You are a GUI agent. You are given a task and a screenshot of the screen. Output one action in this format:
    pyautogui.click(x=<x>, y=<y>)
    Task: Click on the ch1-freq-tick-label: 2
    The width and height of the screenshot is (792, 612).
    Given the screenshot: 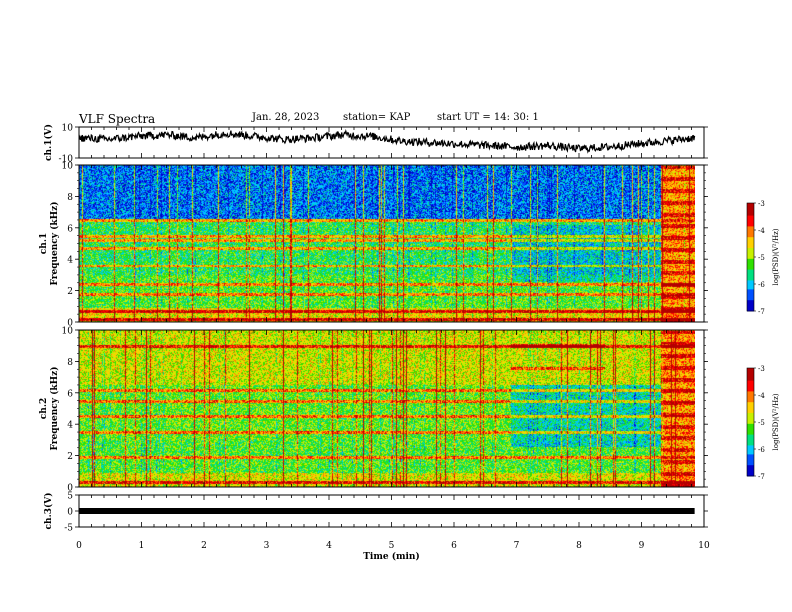 What is the action you would take?
    pyautogui.click(x=70, y=292)
    